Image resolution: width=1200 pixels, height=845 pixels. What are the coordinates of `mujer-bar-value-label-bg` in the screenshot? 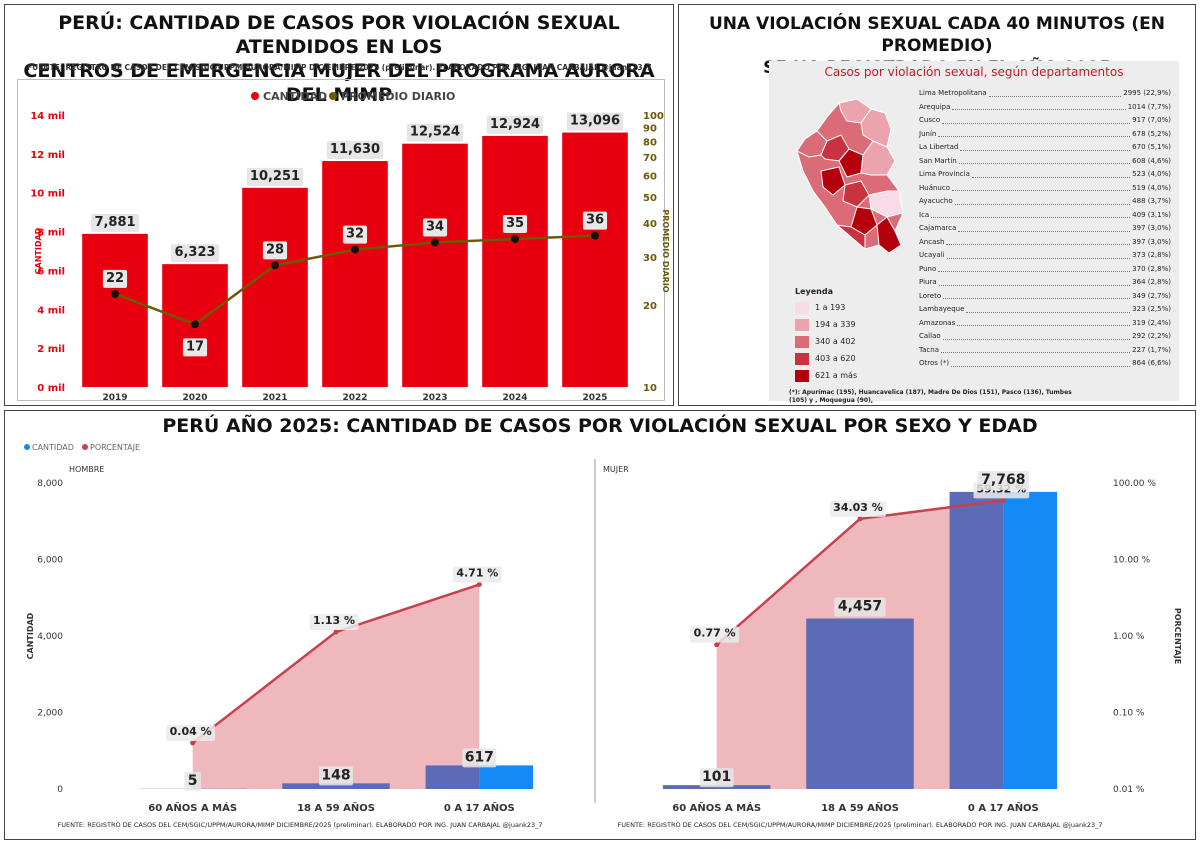 It's located at (860, 607).